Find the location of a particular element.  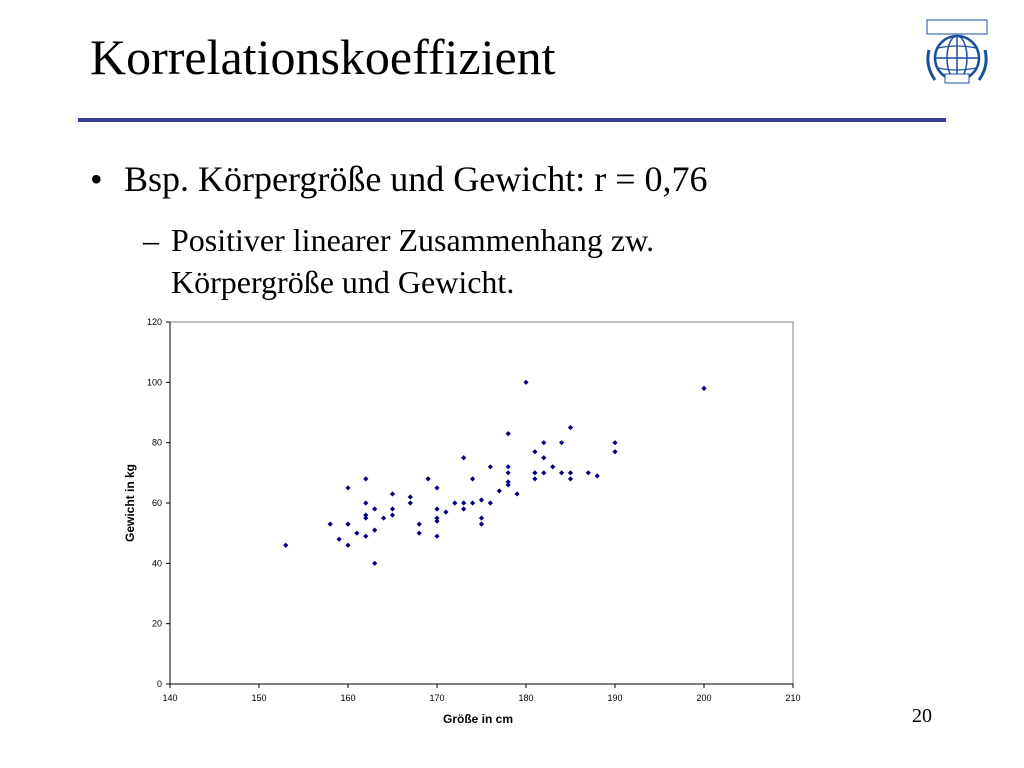

x-tick-label: 140 is located at coordinates (169, 698).